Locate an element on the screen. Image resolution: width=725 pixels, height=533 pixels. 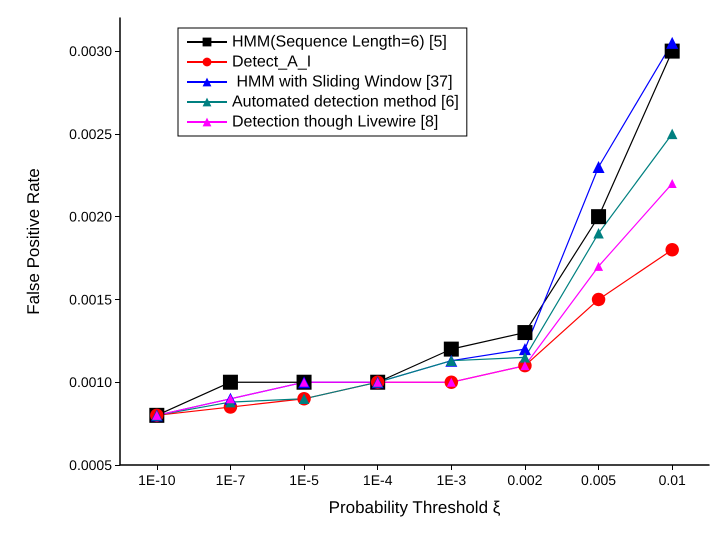
x-tick-label: 0.005 is located at coordinates (598, 480).